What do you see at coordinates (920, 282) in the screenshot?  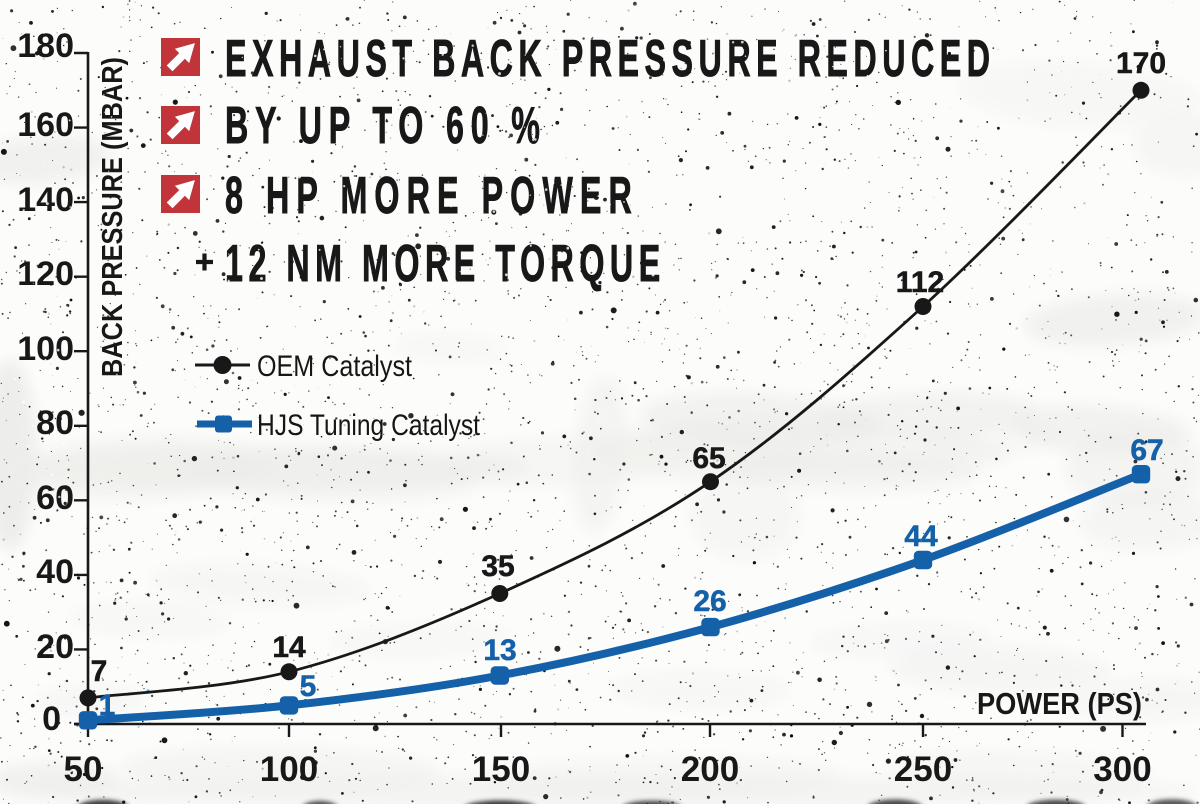 I see `svg-text: 112` at bounding box center [920, 282].